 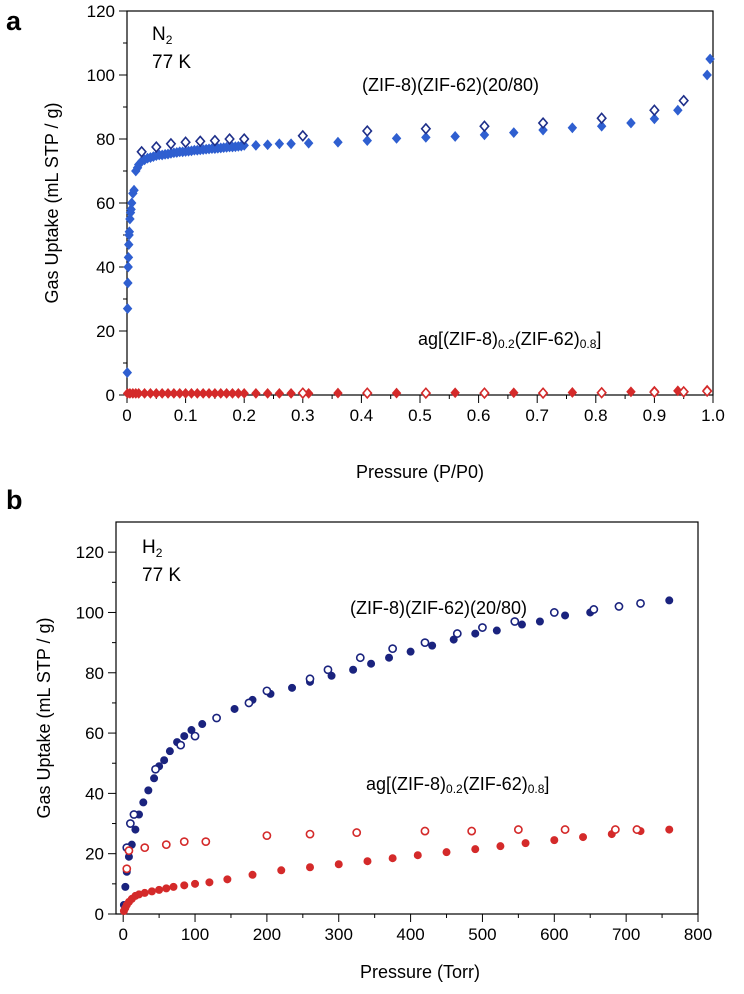 What do you see at coordinates (14, 500) in the screenshot?
I see `panel-b-letter: b` at bounding box center [14, 500].